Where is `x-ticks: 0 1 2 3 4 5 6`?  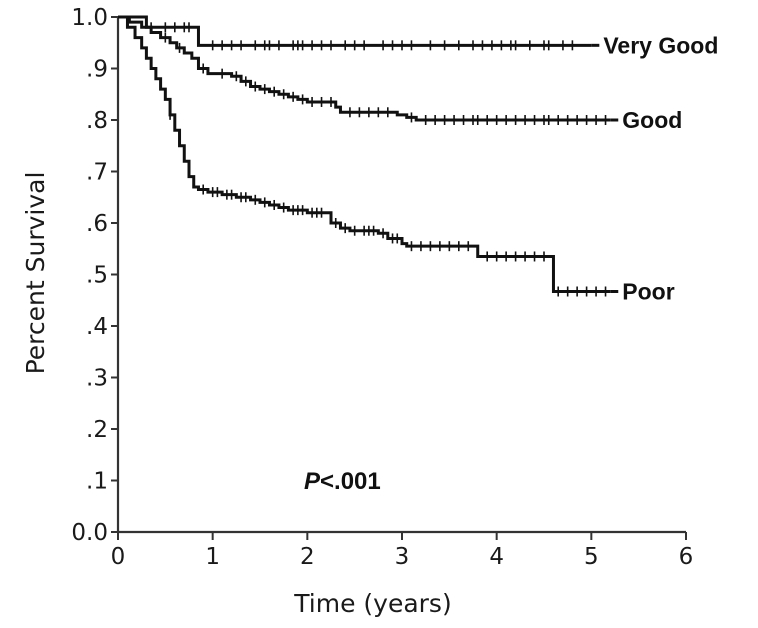
x-ticks: 0 1 2 3 4 5 6 is located at coordinates (402, 551).